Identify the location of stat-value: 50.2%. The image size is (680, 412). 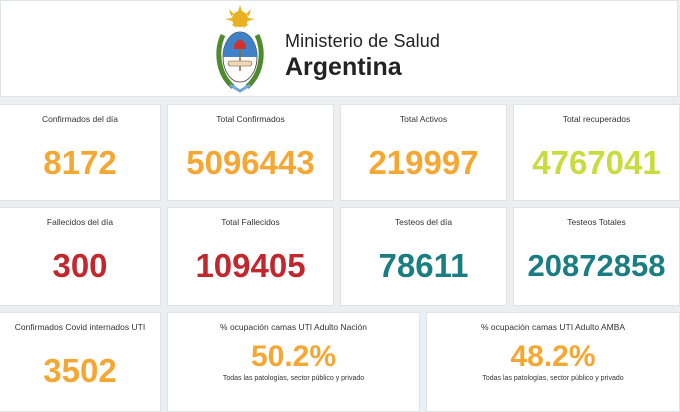
(293, 356).